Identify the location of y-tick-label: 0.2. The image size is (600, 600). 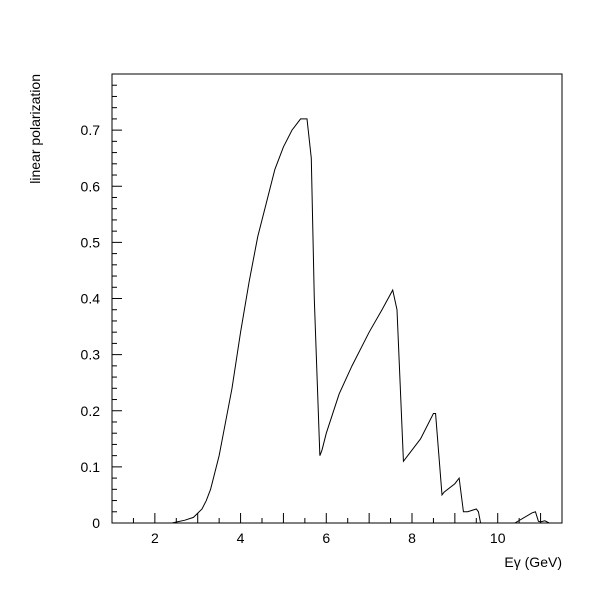
(91, 411).